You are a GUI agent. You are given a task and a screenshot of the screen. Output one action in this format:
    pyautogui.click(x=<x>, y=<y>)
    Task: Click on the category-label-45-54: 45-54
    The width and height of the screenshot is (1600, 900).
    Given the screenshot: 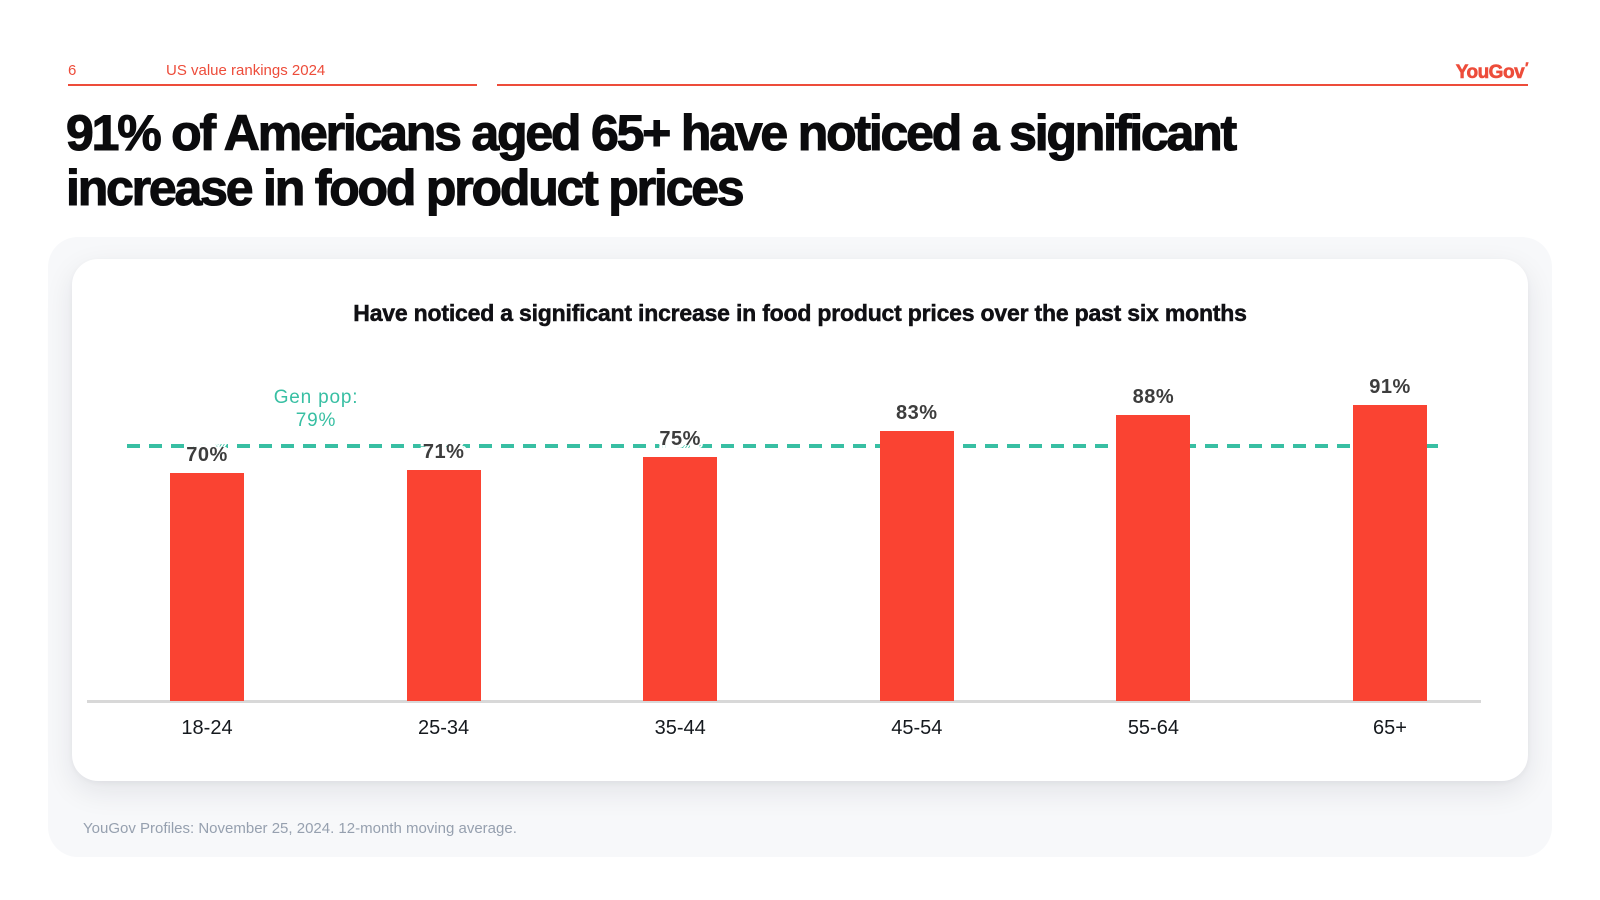 What is the action you would take?
    pyautogui.click(x=917, y=728)
    